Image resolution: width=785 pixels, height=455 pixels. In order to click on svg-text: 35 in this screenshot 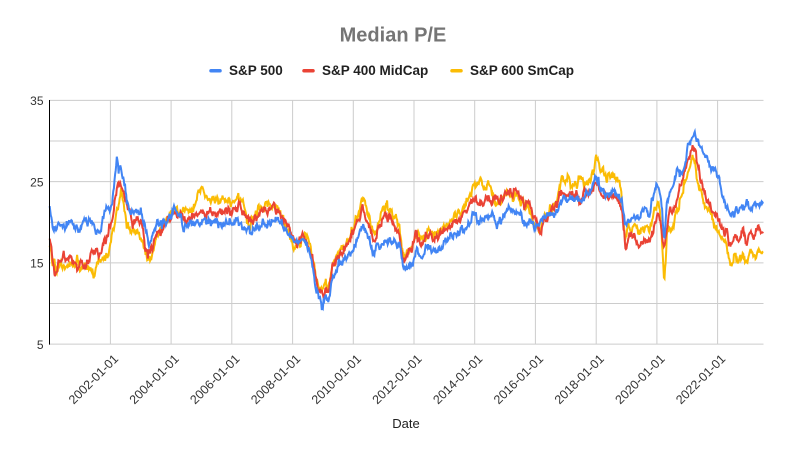, I will do `click(37, 101)`.